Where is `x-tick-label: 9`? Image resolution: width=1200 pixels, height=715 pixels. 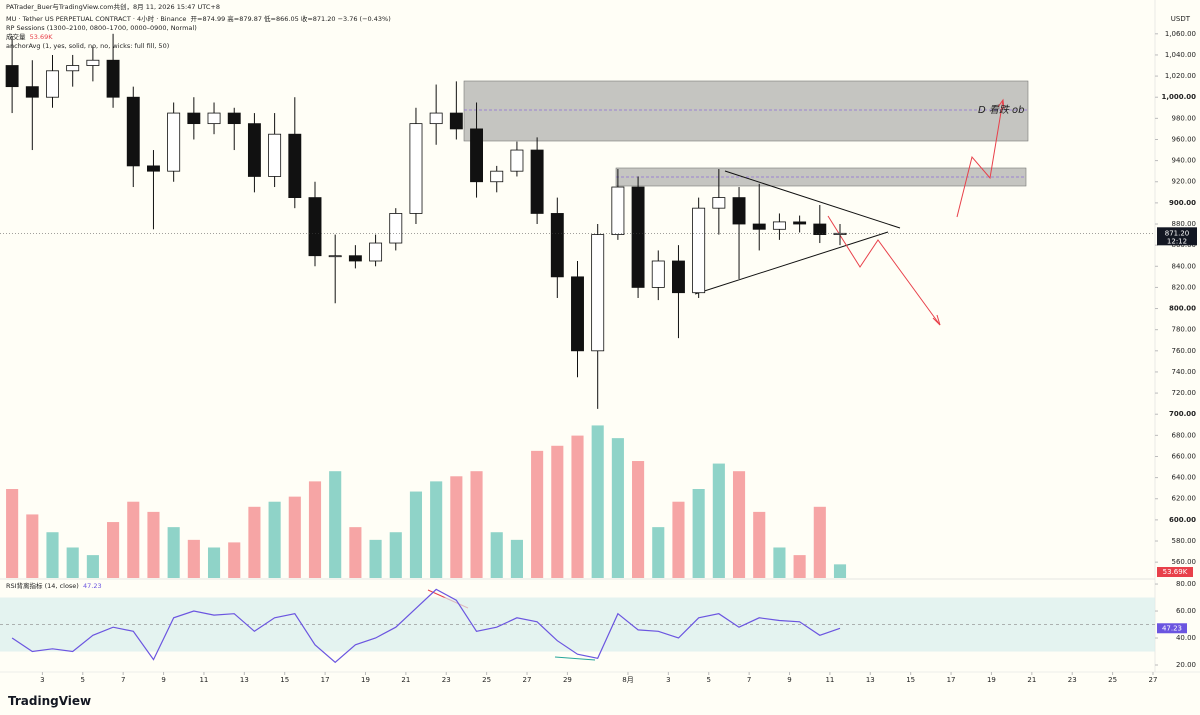 x-tick-label: 9 is located at coordinates (789, 680).